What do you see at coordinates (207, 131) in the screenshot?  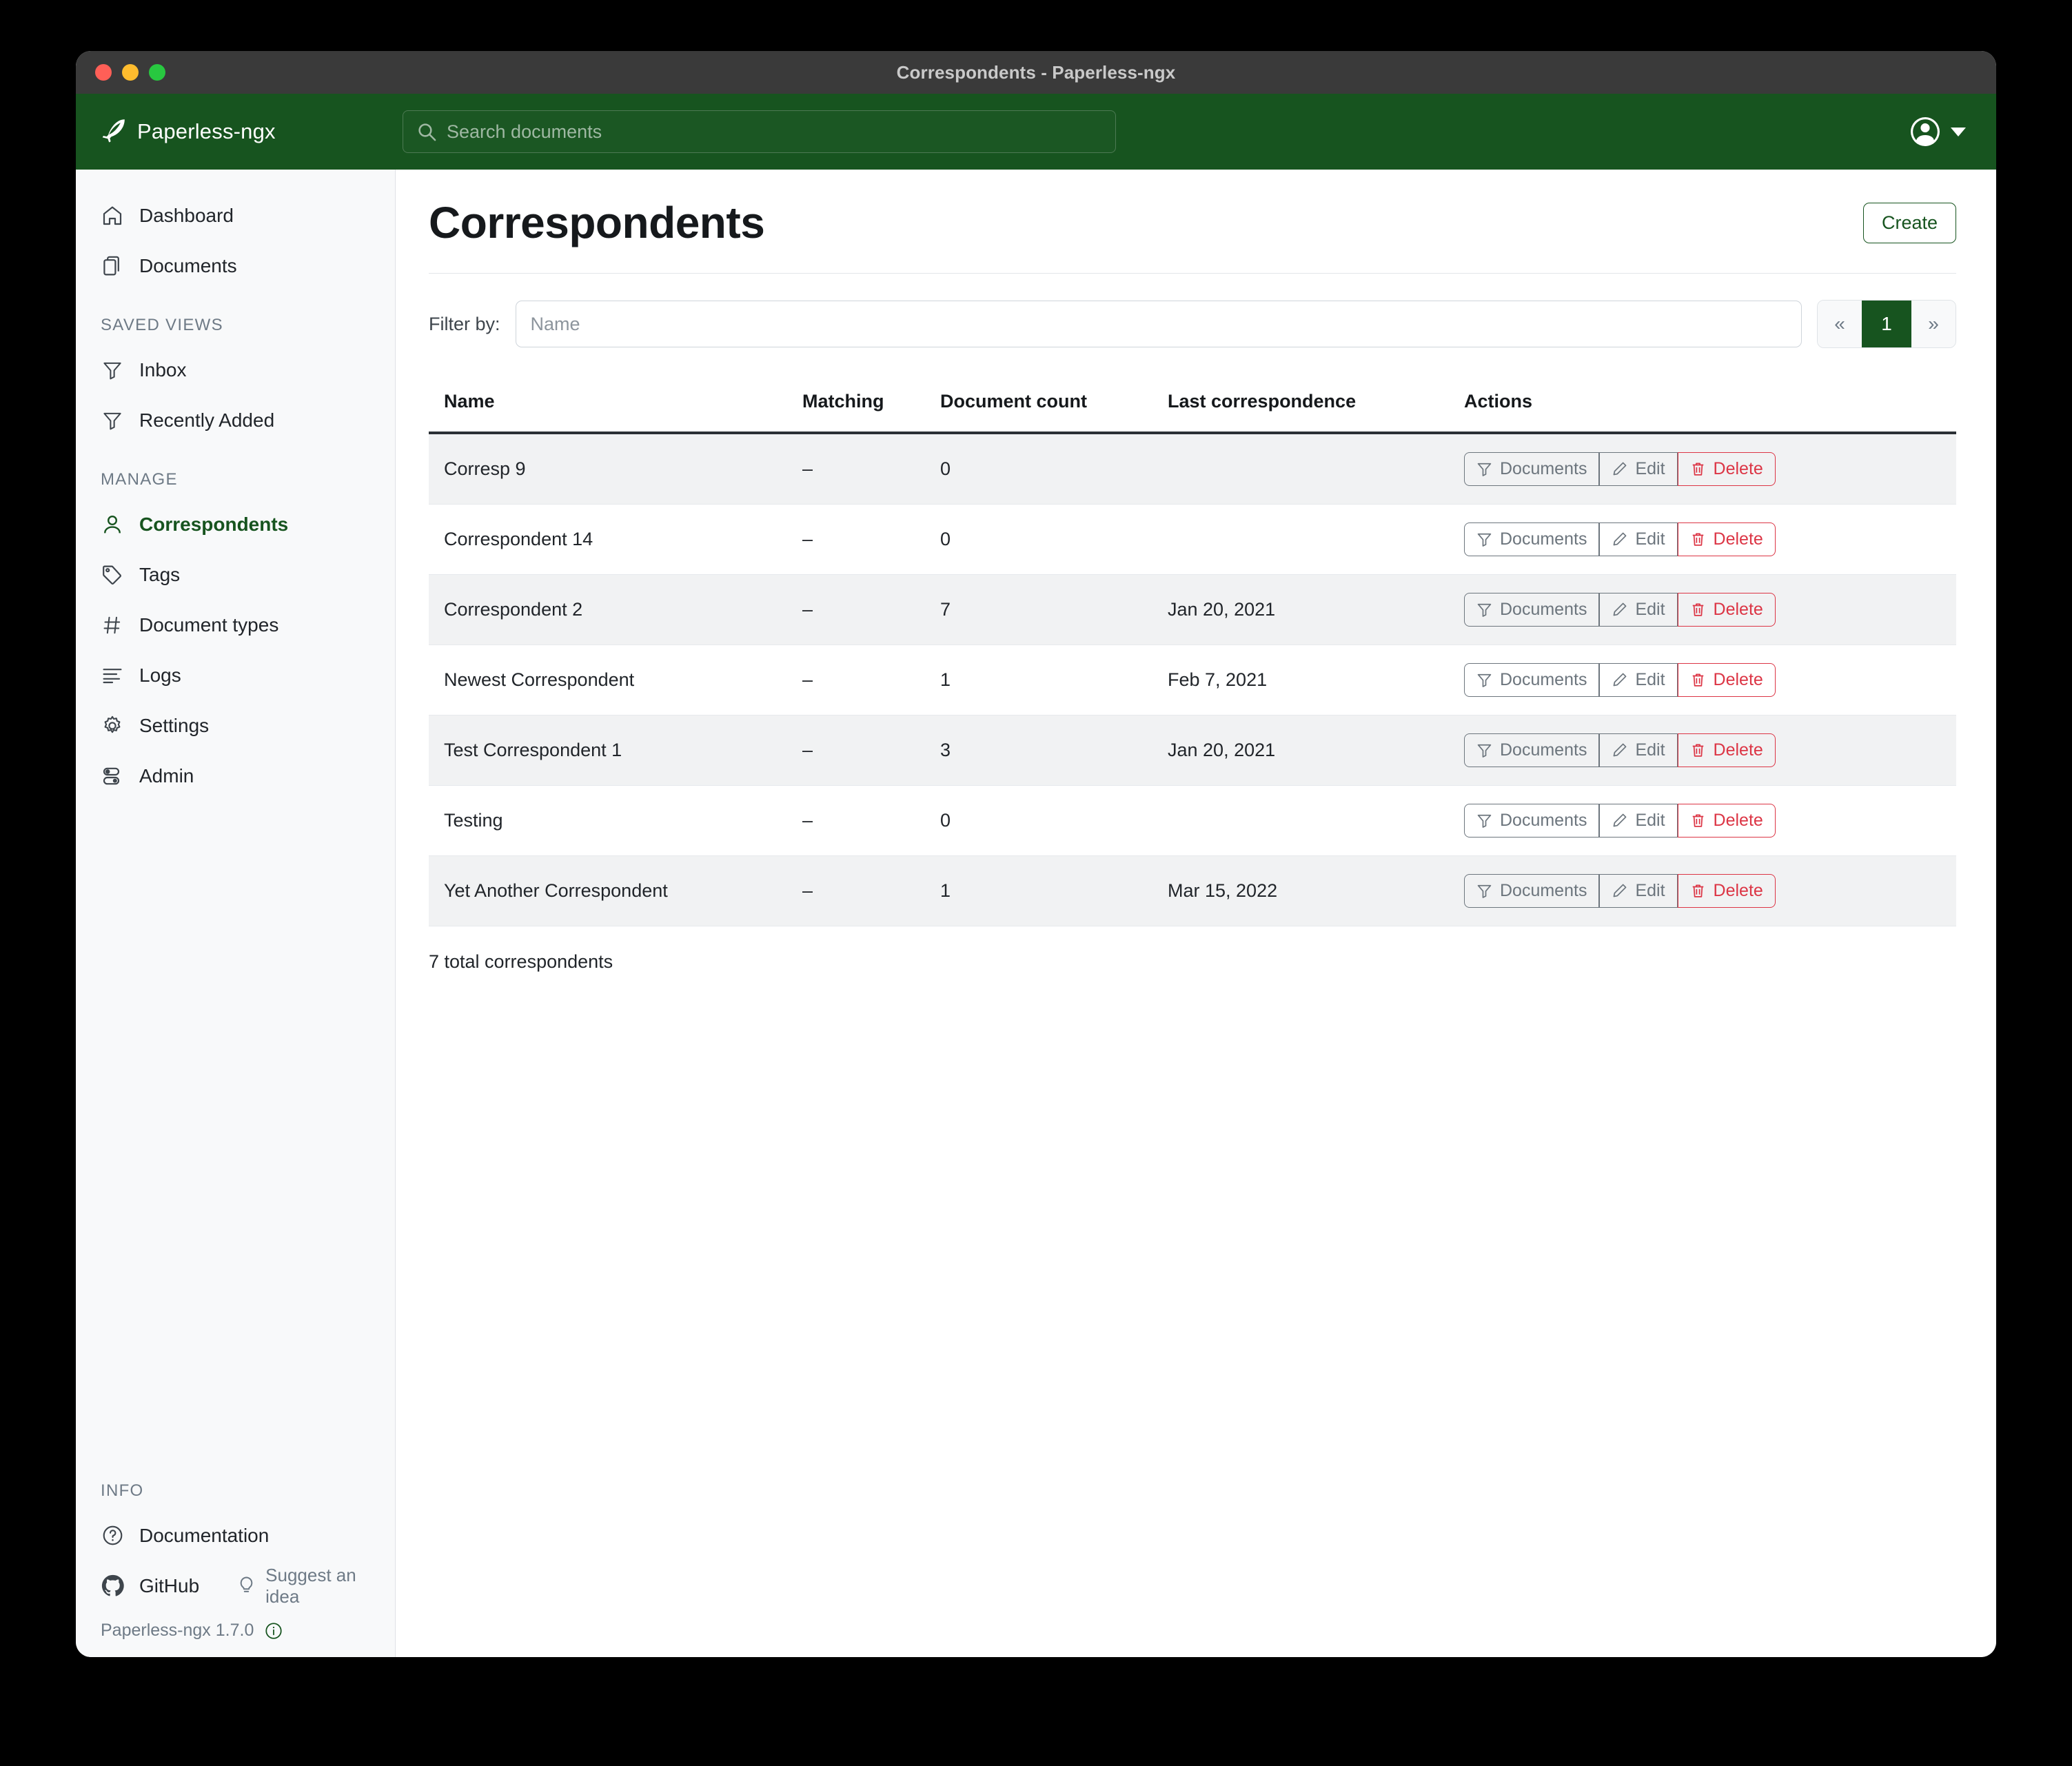 I see `brand-name: Paperless-ngx` at bounding box center [207, 131].